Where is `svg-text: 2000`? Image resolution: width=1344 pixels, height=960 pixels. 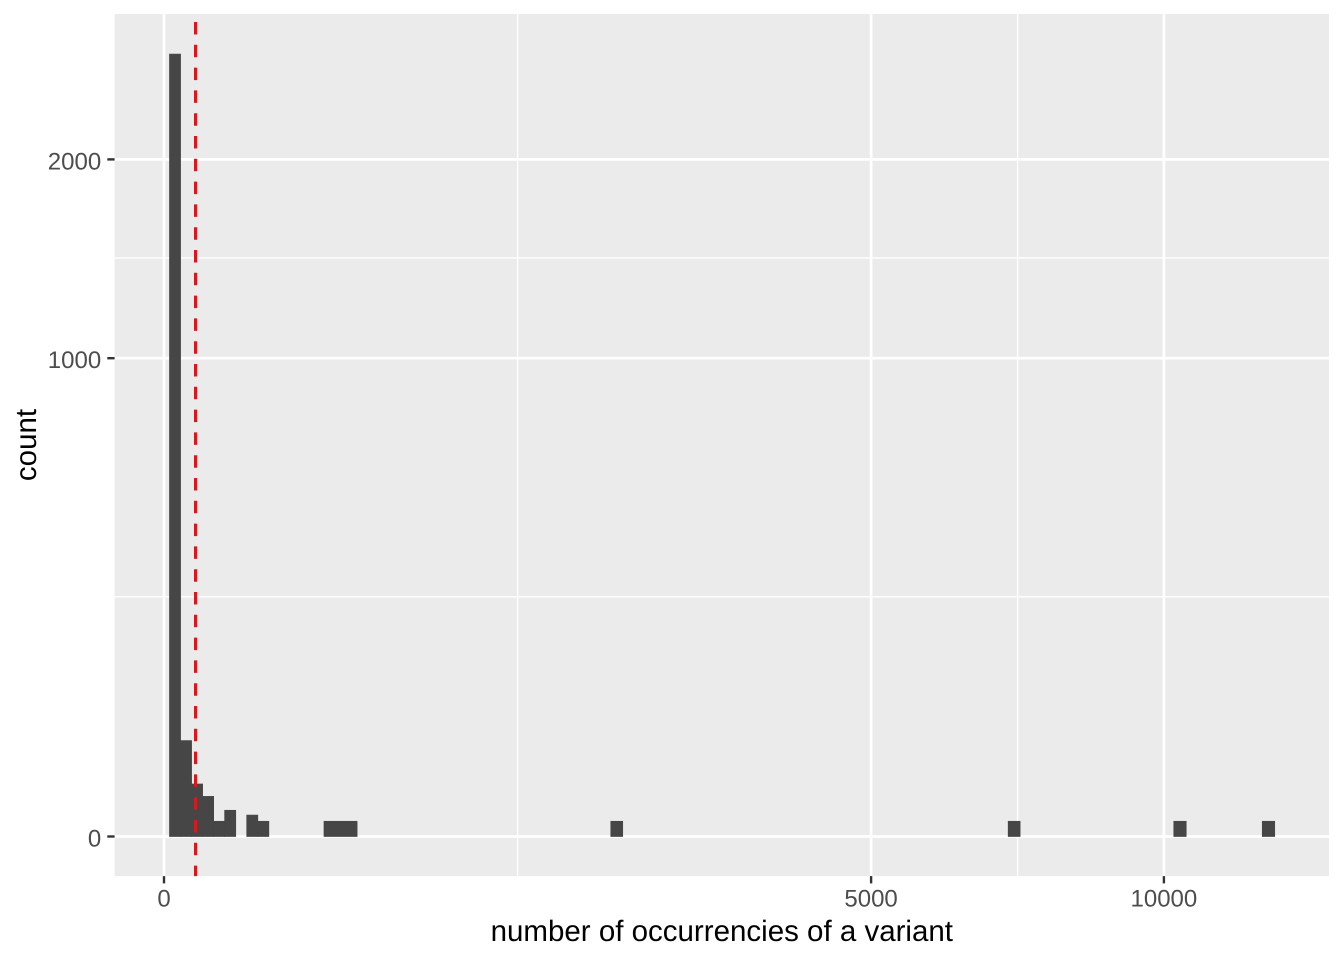 svg-text: 2000 is located at coordinates (74, 161).